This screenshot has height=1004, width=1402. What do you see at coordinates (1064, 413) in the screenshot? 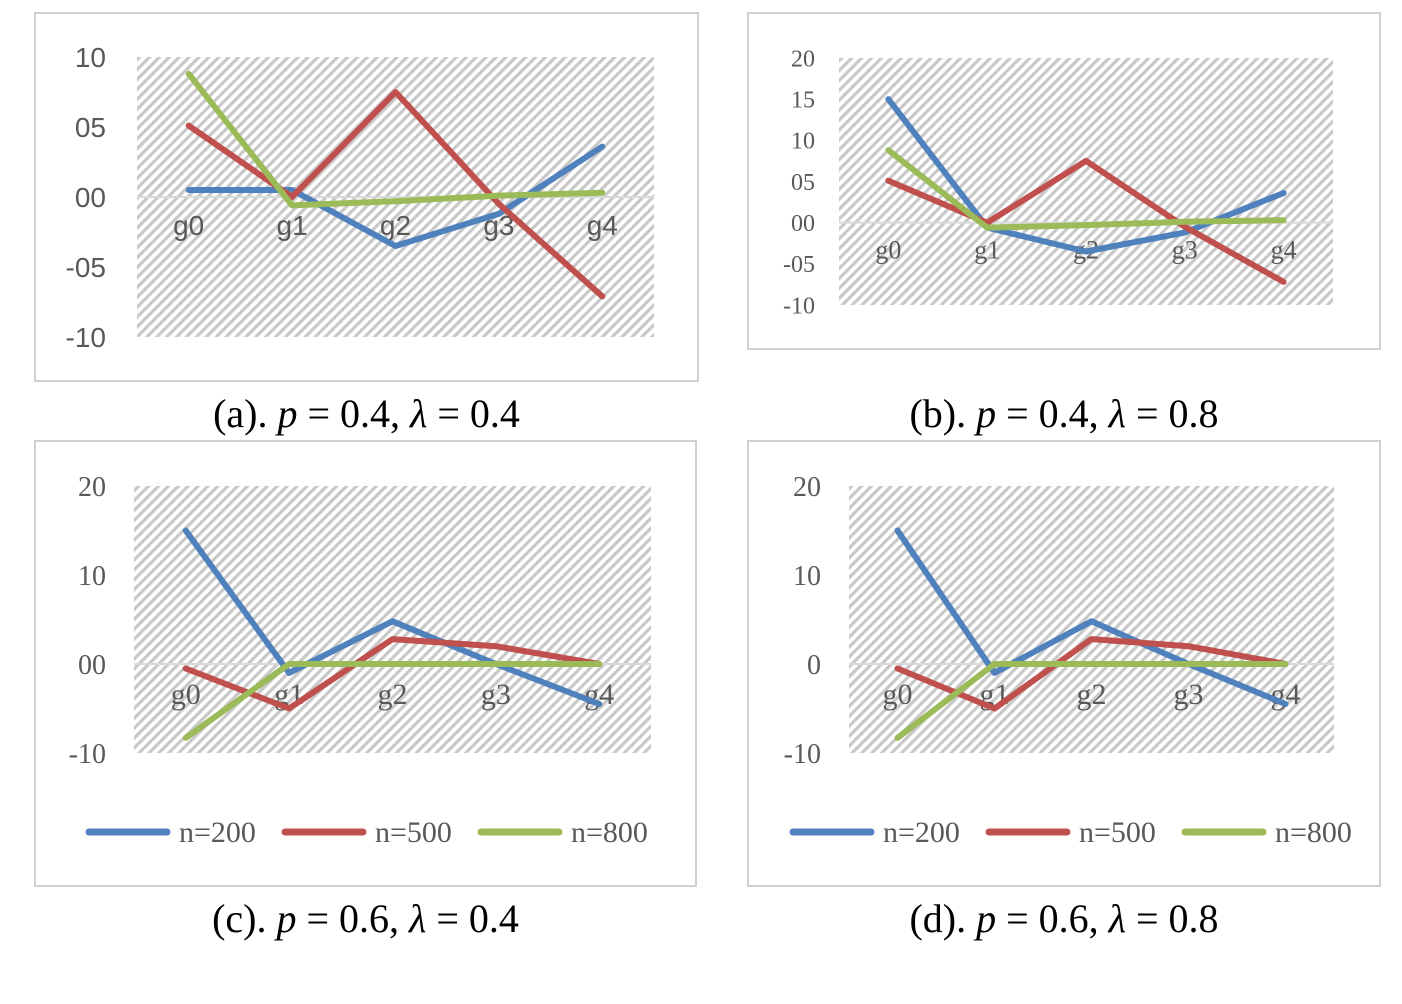
I see `caption-b: (b). p = 0.4, λ = 0.8` at bounding box center [1064, 413].